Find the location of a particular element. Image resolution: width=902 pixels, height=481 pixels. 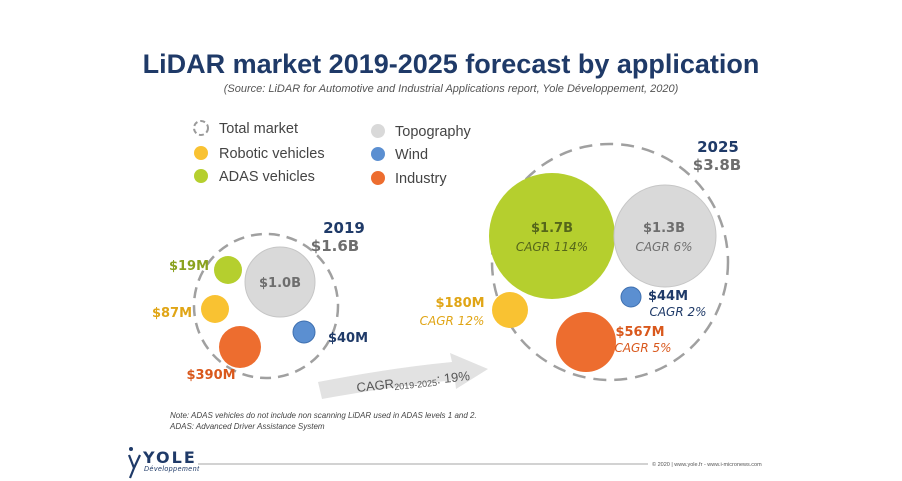

label-2019-robotic: $87M is located at coordinates (172, 313).